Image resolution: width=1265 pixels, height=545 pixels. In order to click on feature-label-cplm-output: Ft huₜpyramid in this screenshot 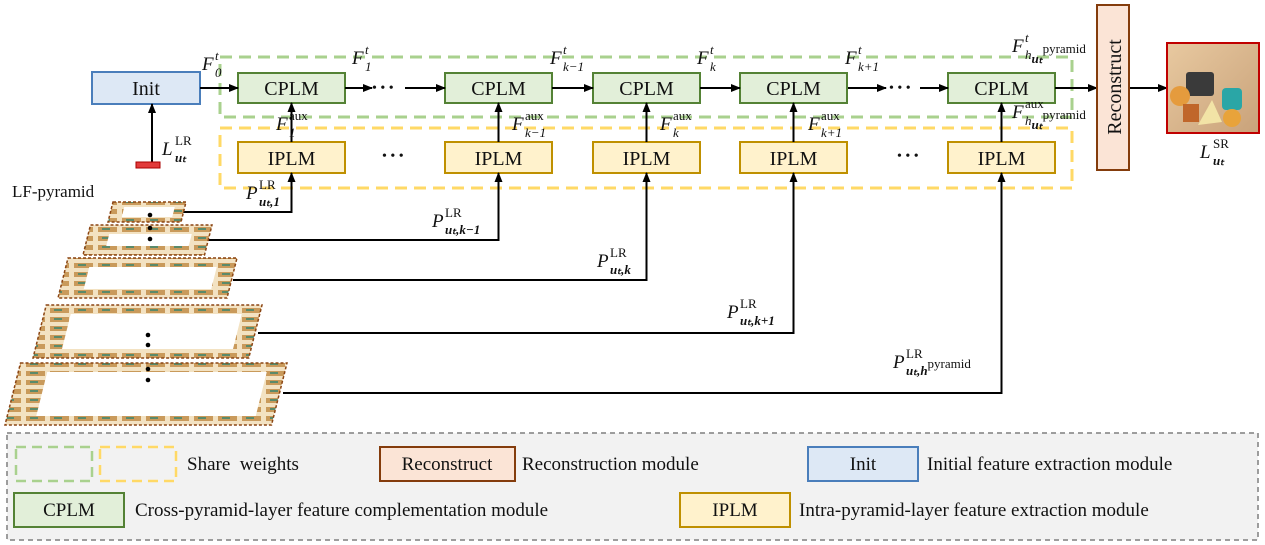, I will do `click(1048, 48)`.